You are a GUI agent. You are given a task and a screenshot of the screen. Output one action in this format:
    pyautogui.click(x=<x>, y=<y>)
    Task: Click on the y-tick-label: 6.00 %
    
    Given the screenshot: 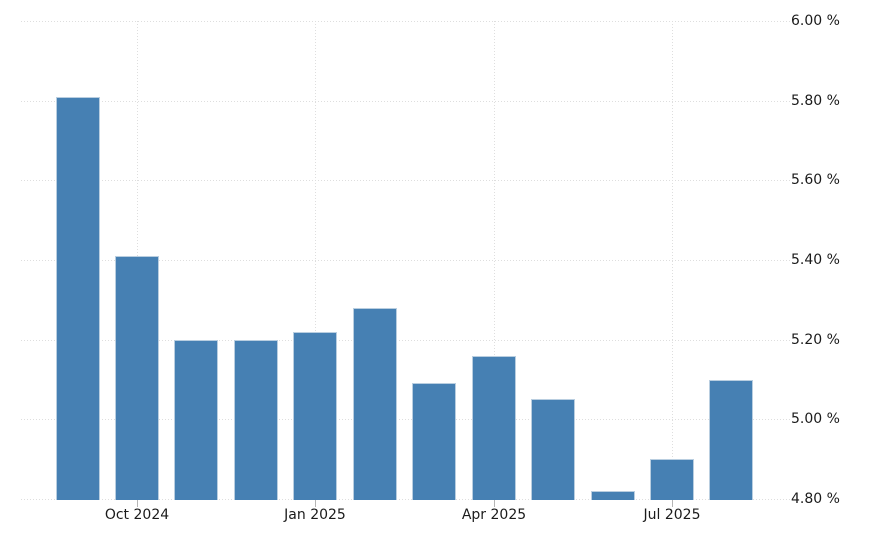 What is the action you would take?
    pyautogui.click(x=815, y=21)
    